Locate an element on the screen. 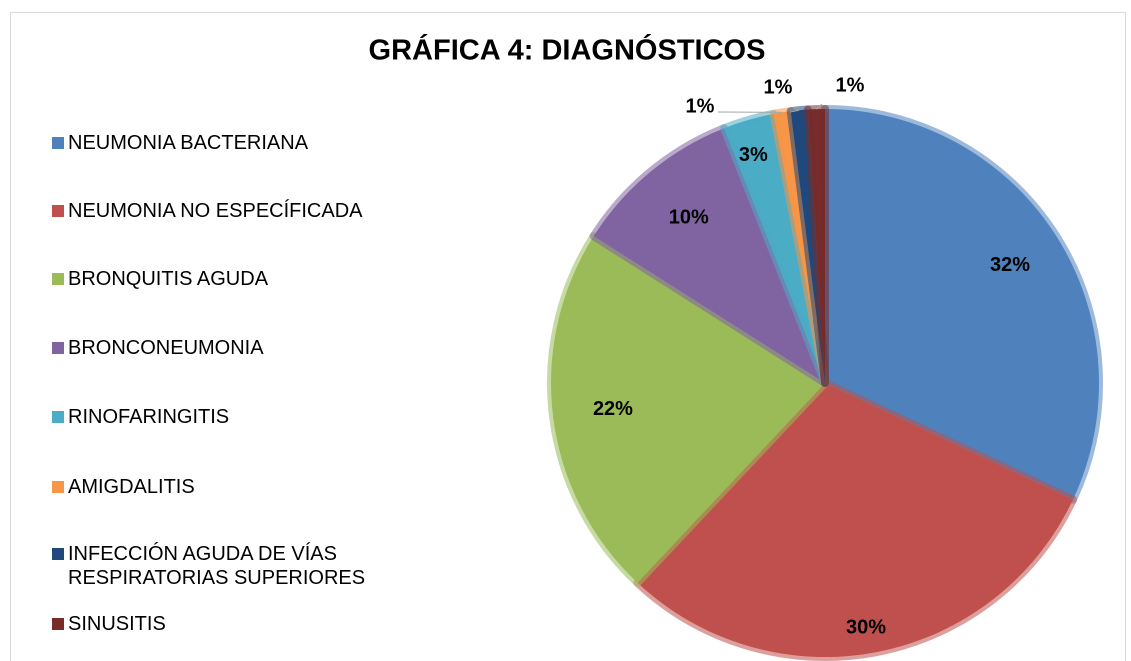 The width and height of the screenshot is (1131, 661). data-label: 32% is located at coordinates (1010, 265).